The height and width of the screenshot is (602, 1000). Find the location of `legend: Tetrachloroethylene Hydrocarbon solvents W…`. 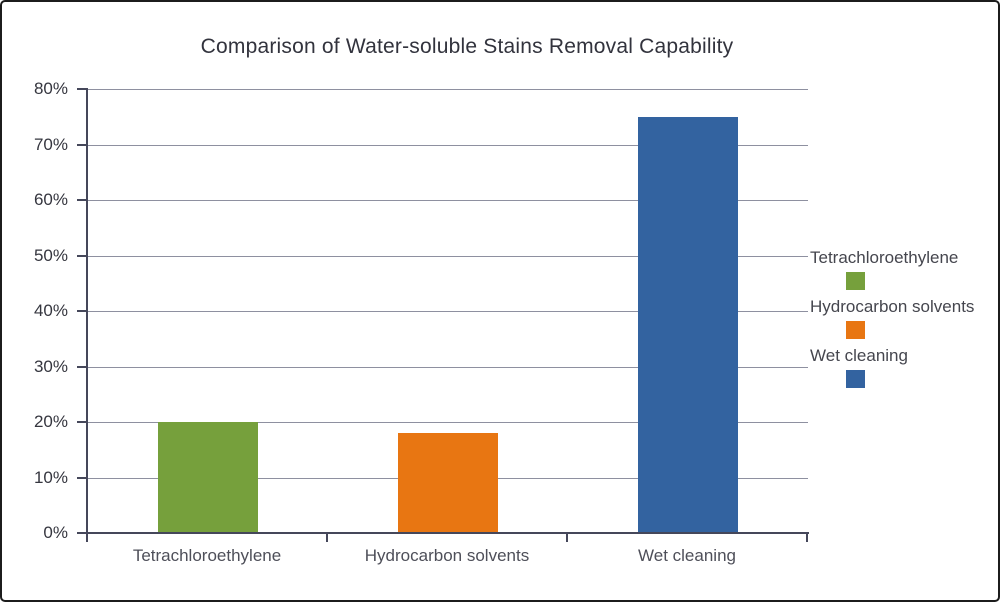

legend: Tetrachloroethylene Hydrocarbon solvents W… is located at coordinates (904, 321).